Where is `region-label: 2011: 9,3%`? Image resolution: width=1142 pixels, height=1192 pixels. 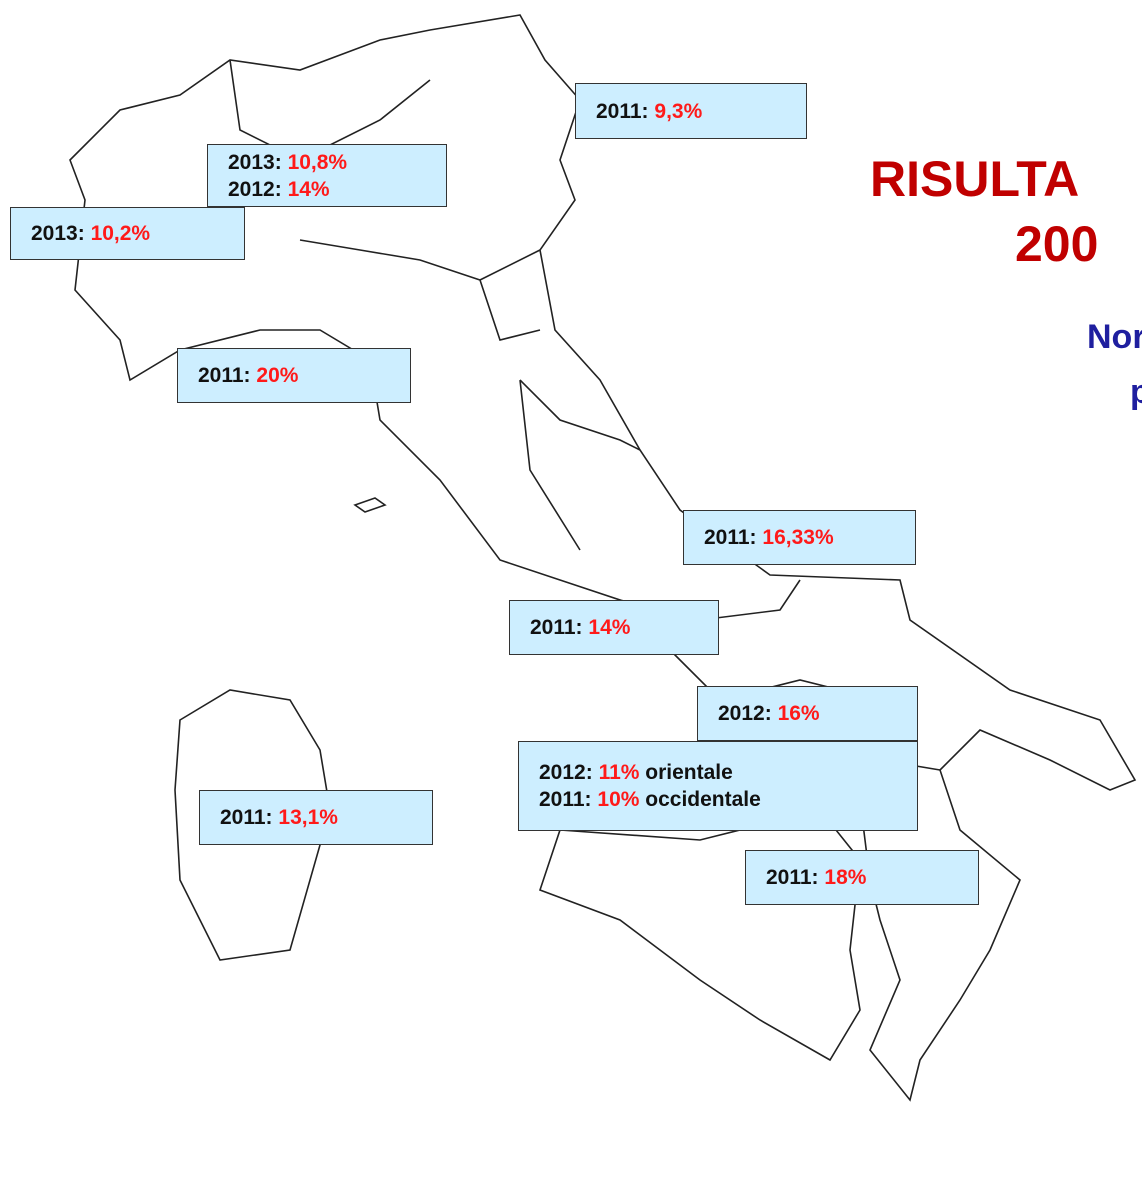
region-label: 2011: 9,3% is located at coordinates (691, 111).